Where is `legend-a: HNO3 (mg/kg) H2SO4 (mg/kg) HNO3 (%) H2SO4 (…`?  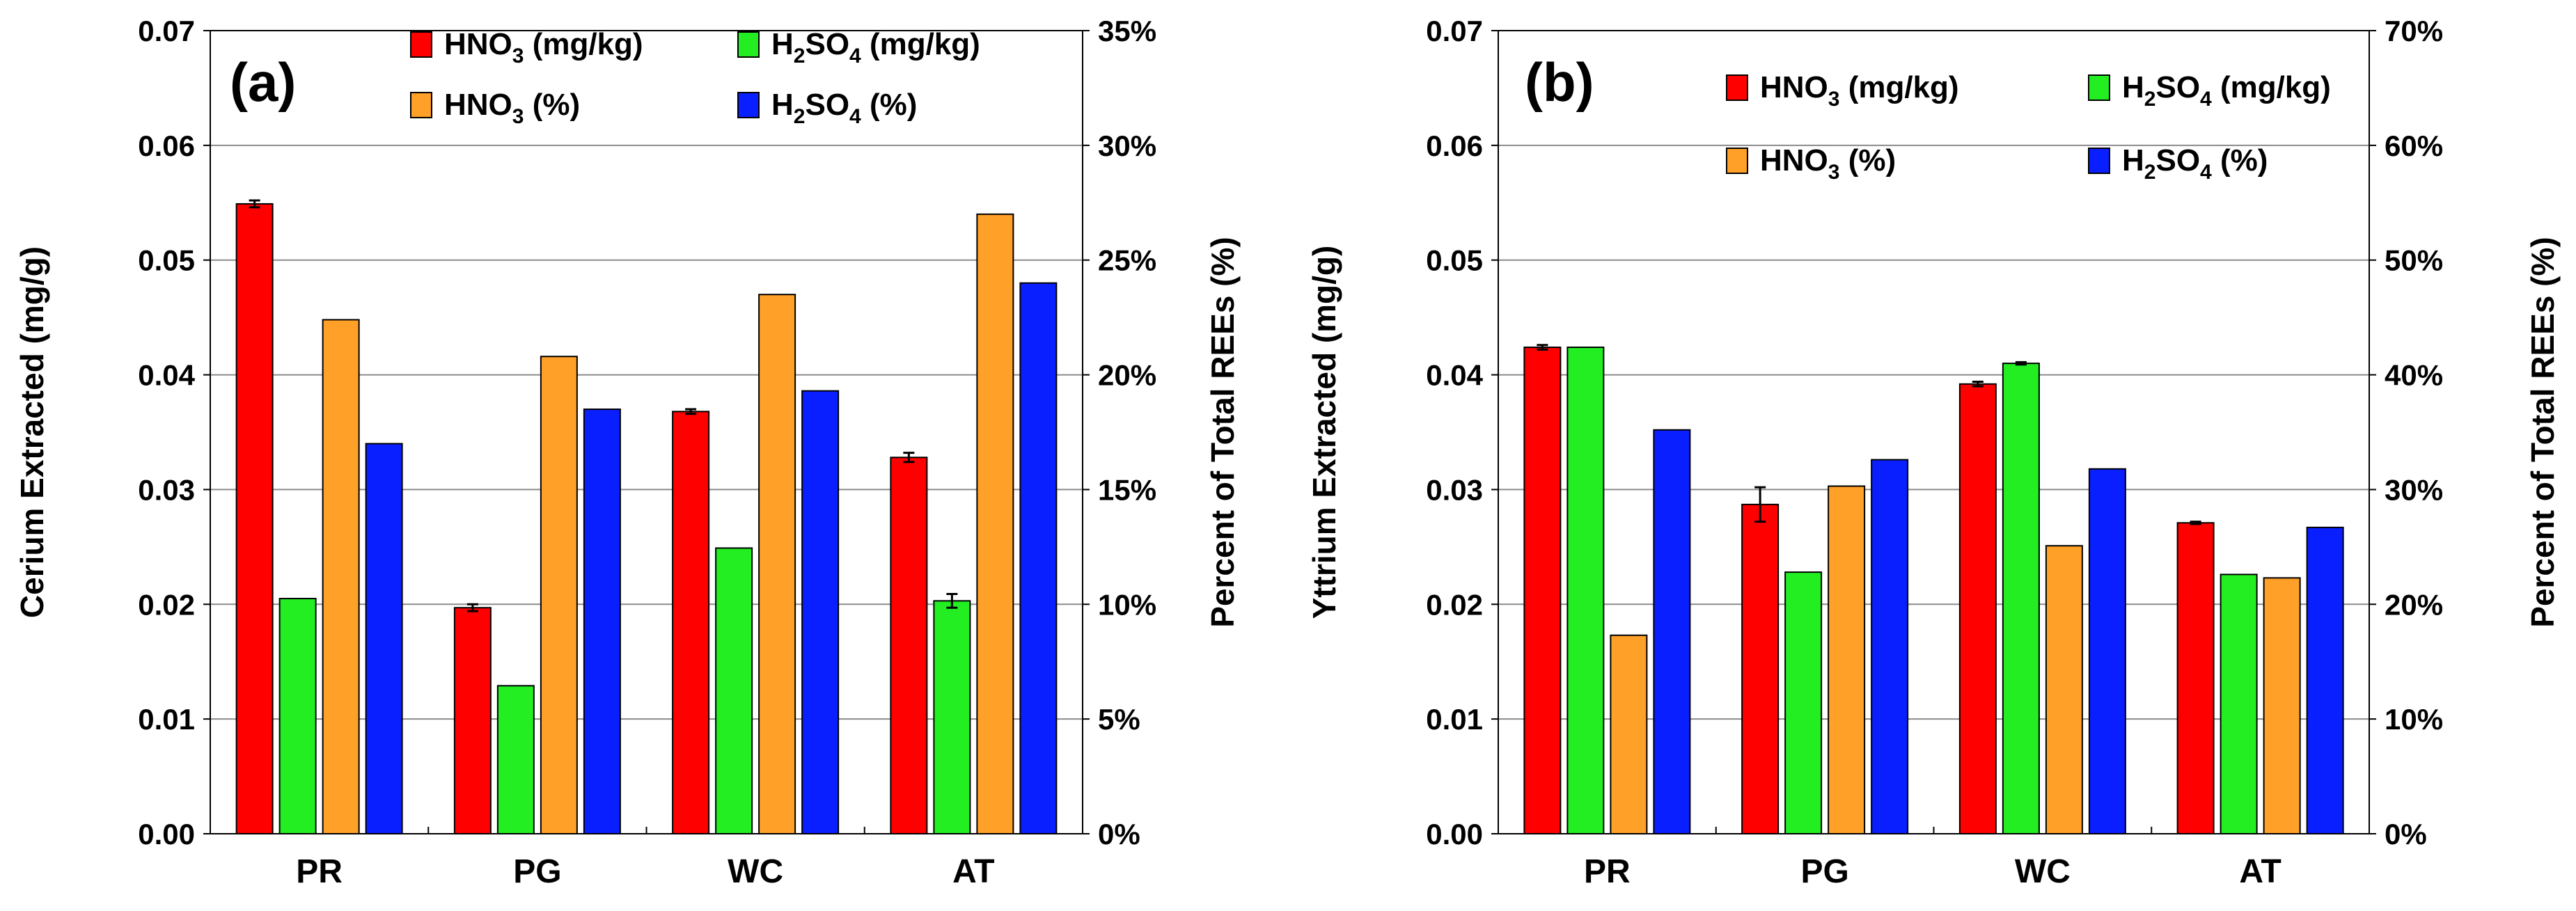 legend-a: HNO3 (mg/kg) H2SO4 (mg/kg) HNO3 (%) H2SO4 (… is located at coordinates (695, 77).